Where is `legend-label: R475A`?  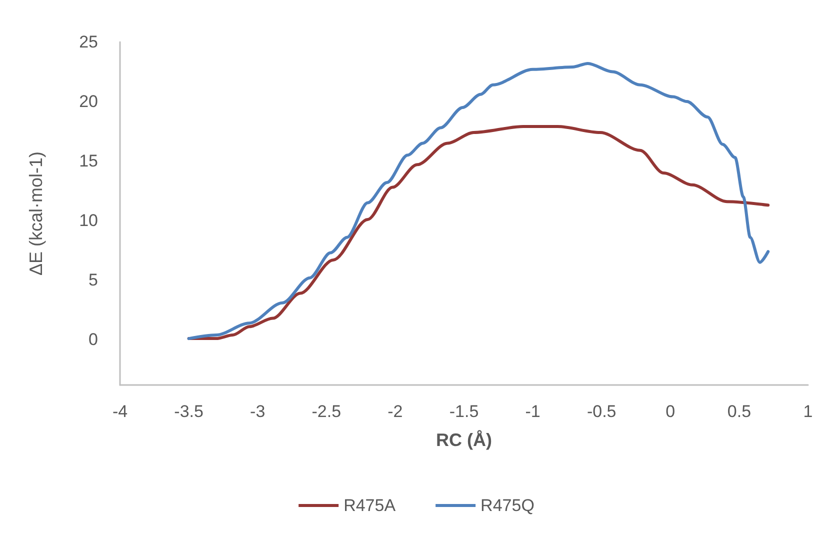 legend-label: R475A is located at coordinates (370, 505).